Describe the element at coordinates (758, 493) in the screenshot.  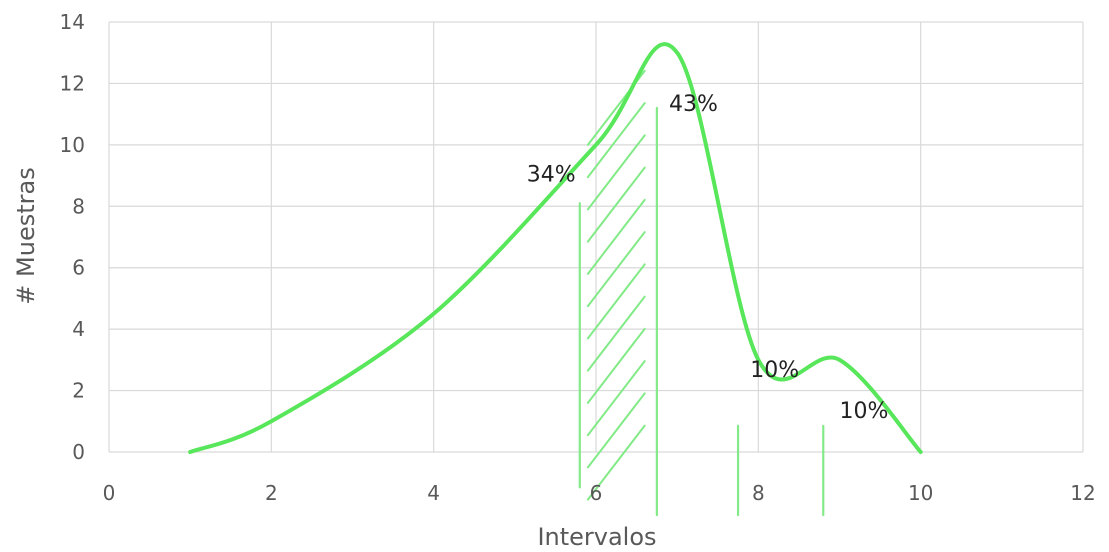
I see `x-tick-label: 8` at that location.